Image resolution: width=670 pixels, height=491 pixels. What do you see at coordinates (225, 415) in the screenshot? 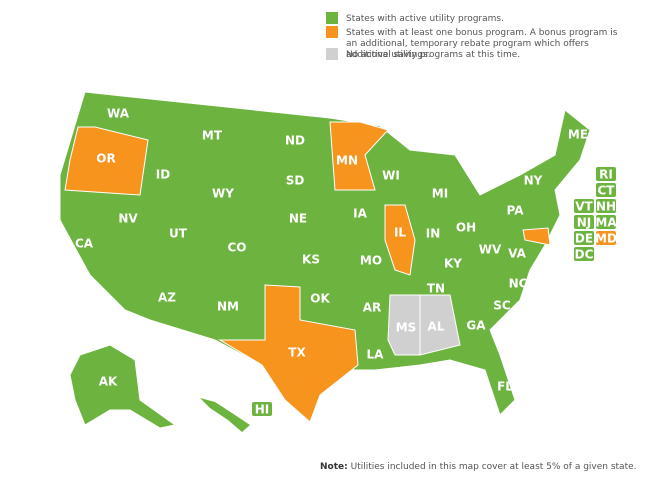
I see `hawaii` at bounding box center [225, 415].